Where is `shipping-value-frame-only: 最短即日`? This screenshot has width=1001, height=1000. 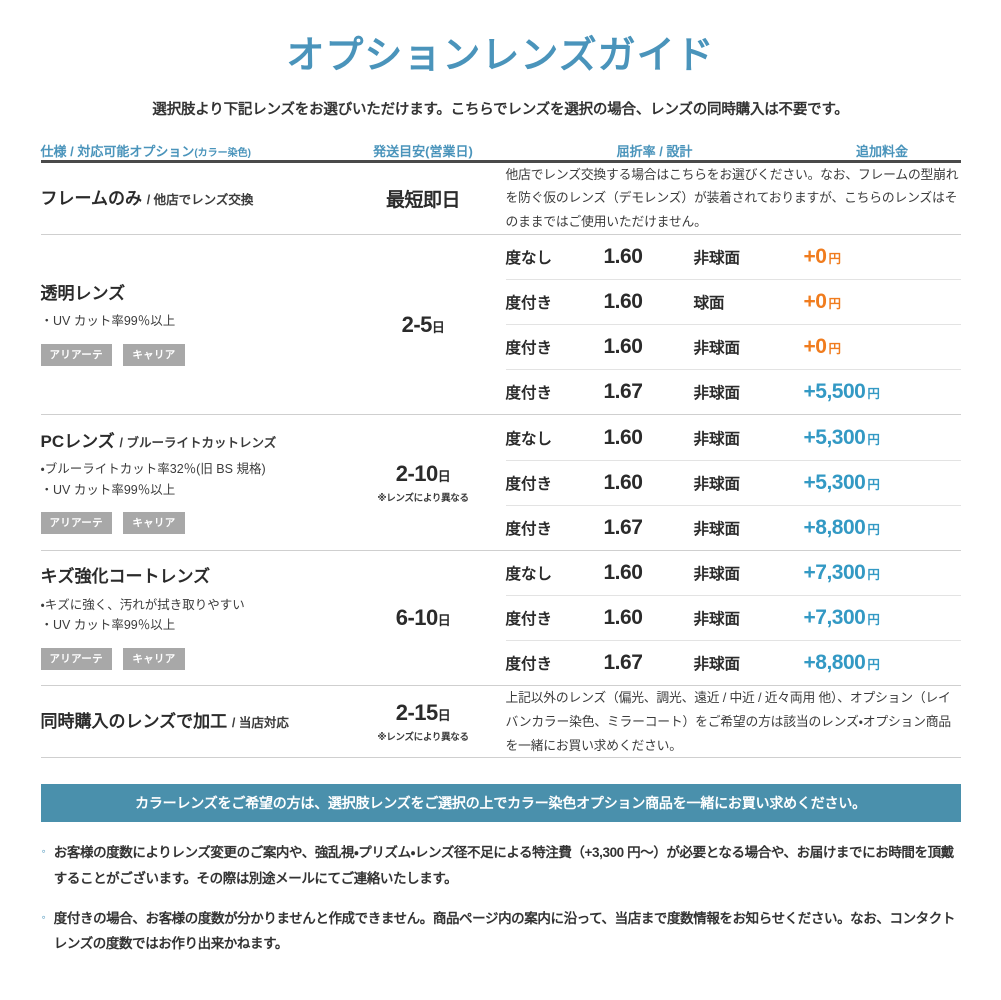 shipping-value-frame-only: 最短即日 is located at coordinates (423, 200).